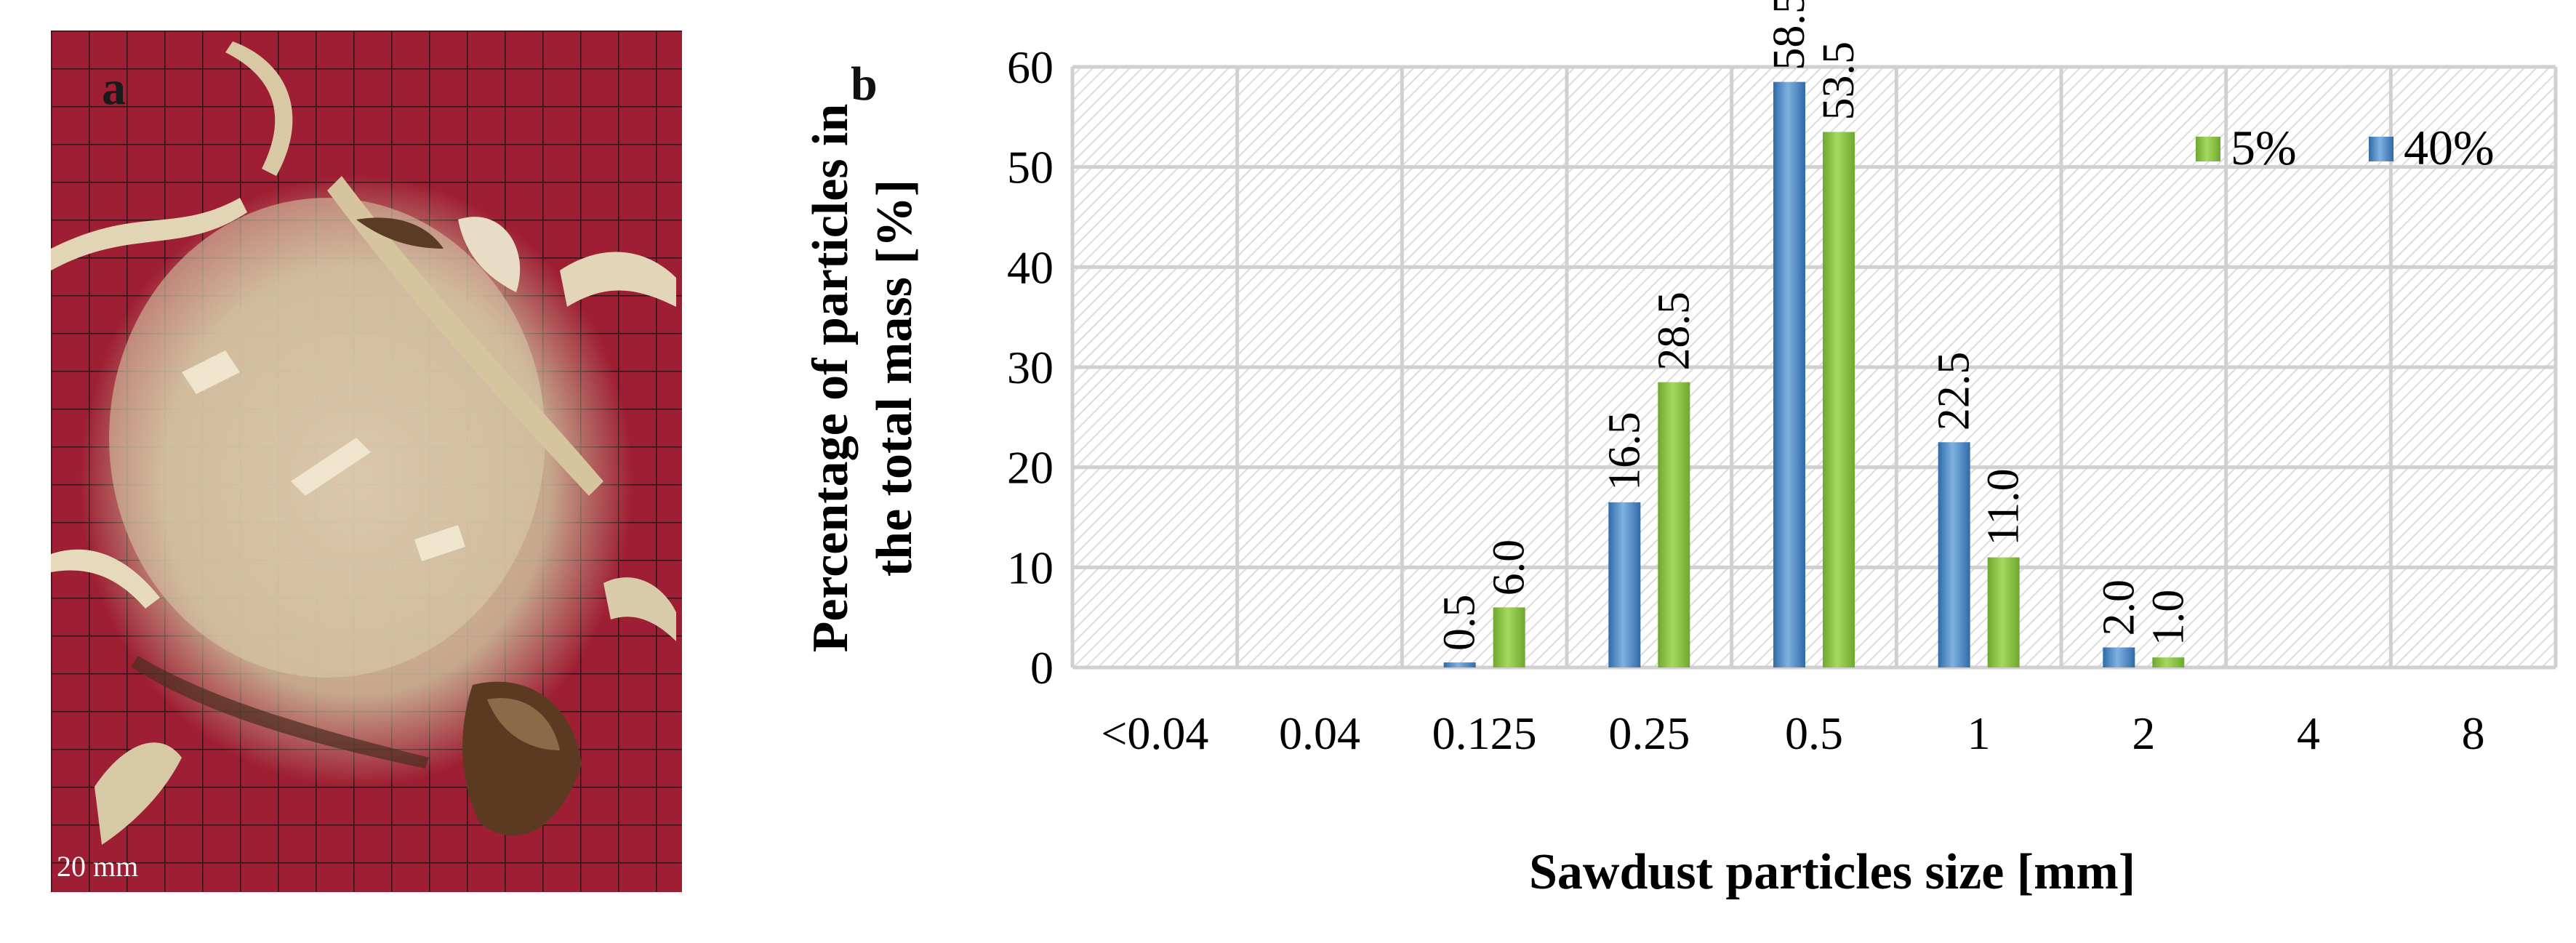 Image resolution: width=2576 pixels, height=943 pixels. What do you see at coordinates (2004, 506) in the screenshot?
I see `data-label: 11.0` at bounding box center [2004, 506].